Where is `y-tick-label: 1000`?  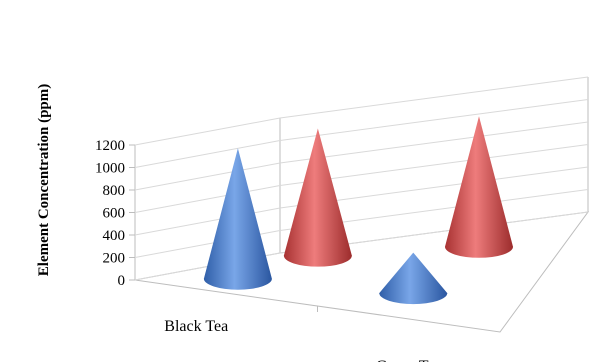
y-tick-label: 1000 is located at coordinates (110, 169).